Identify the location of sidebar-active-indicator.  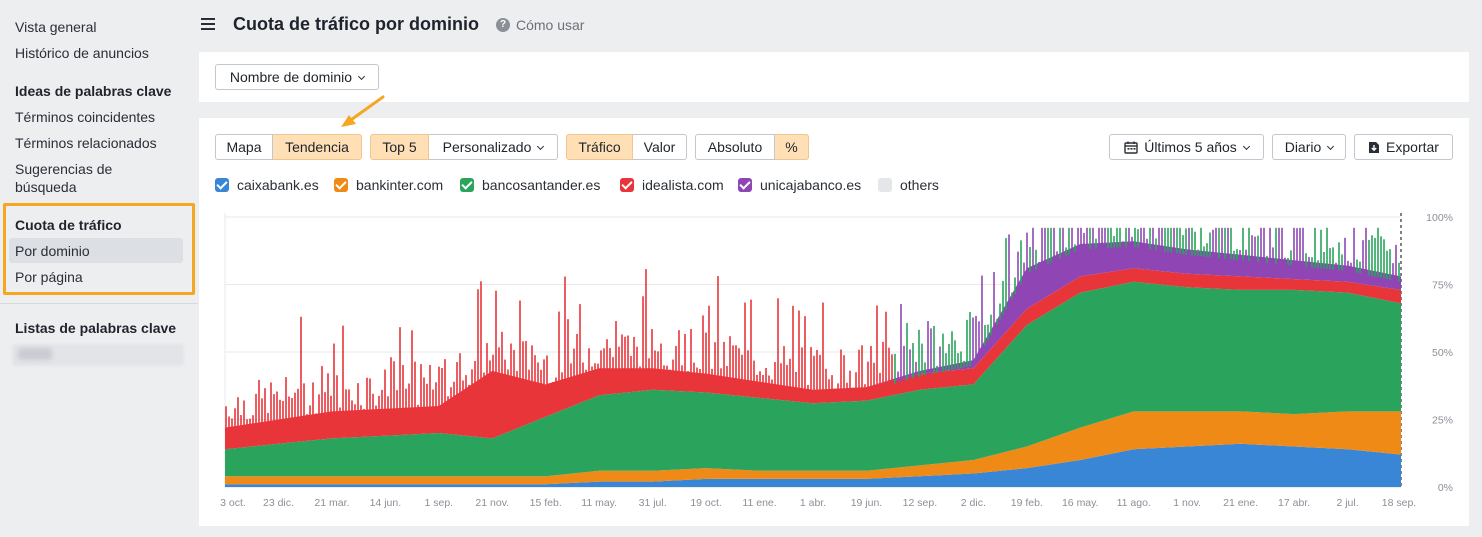
(96, 250).